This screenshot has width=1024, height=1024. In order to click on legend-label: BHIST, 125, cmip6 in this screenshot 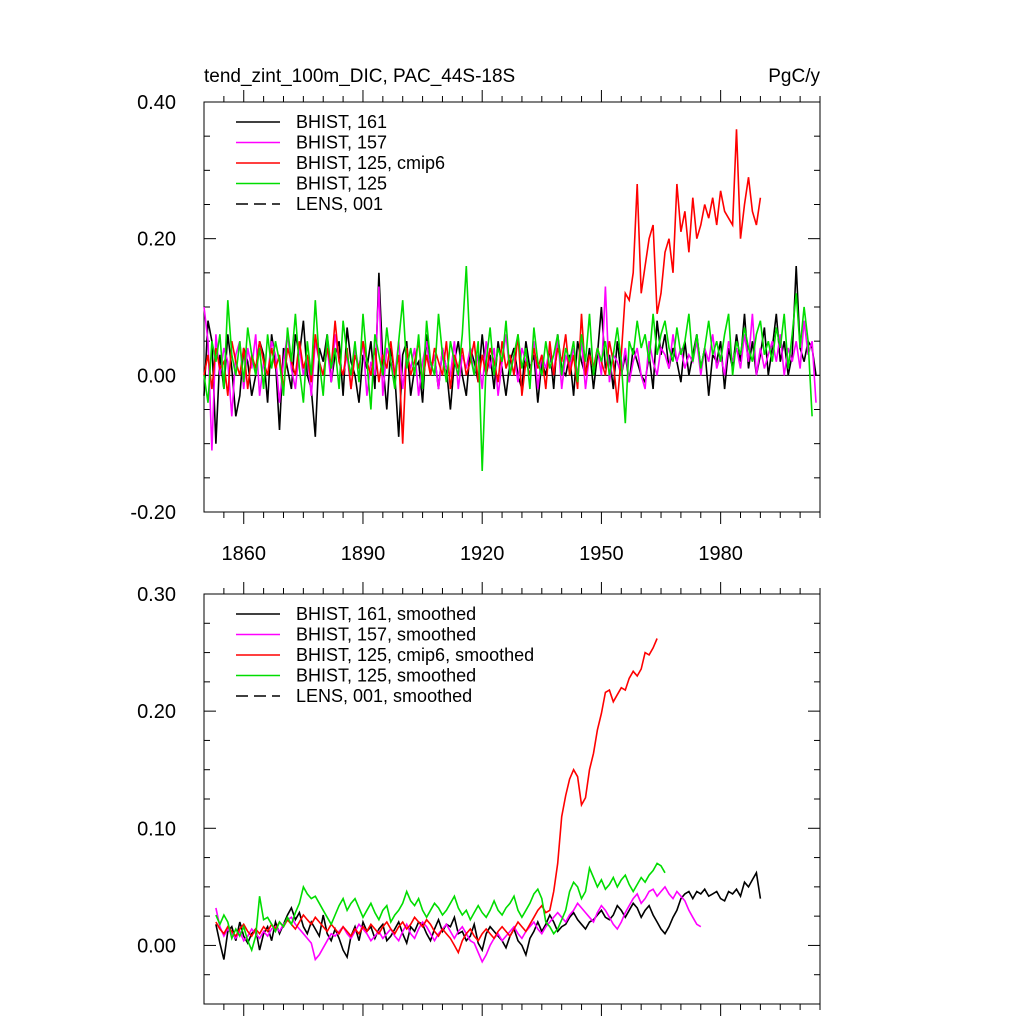, I will do `click(370, 163)`.